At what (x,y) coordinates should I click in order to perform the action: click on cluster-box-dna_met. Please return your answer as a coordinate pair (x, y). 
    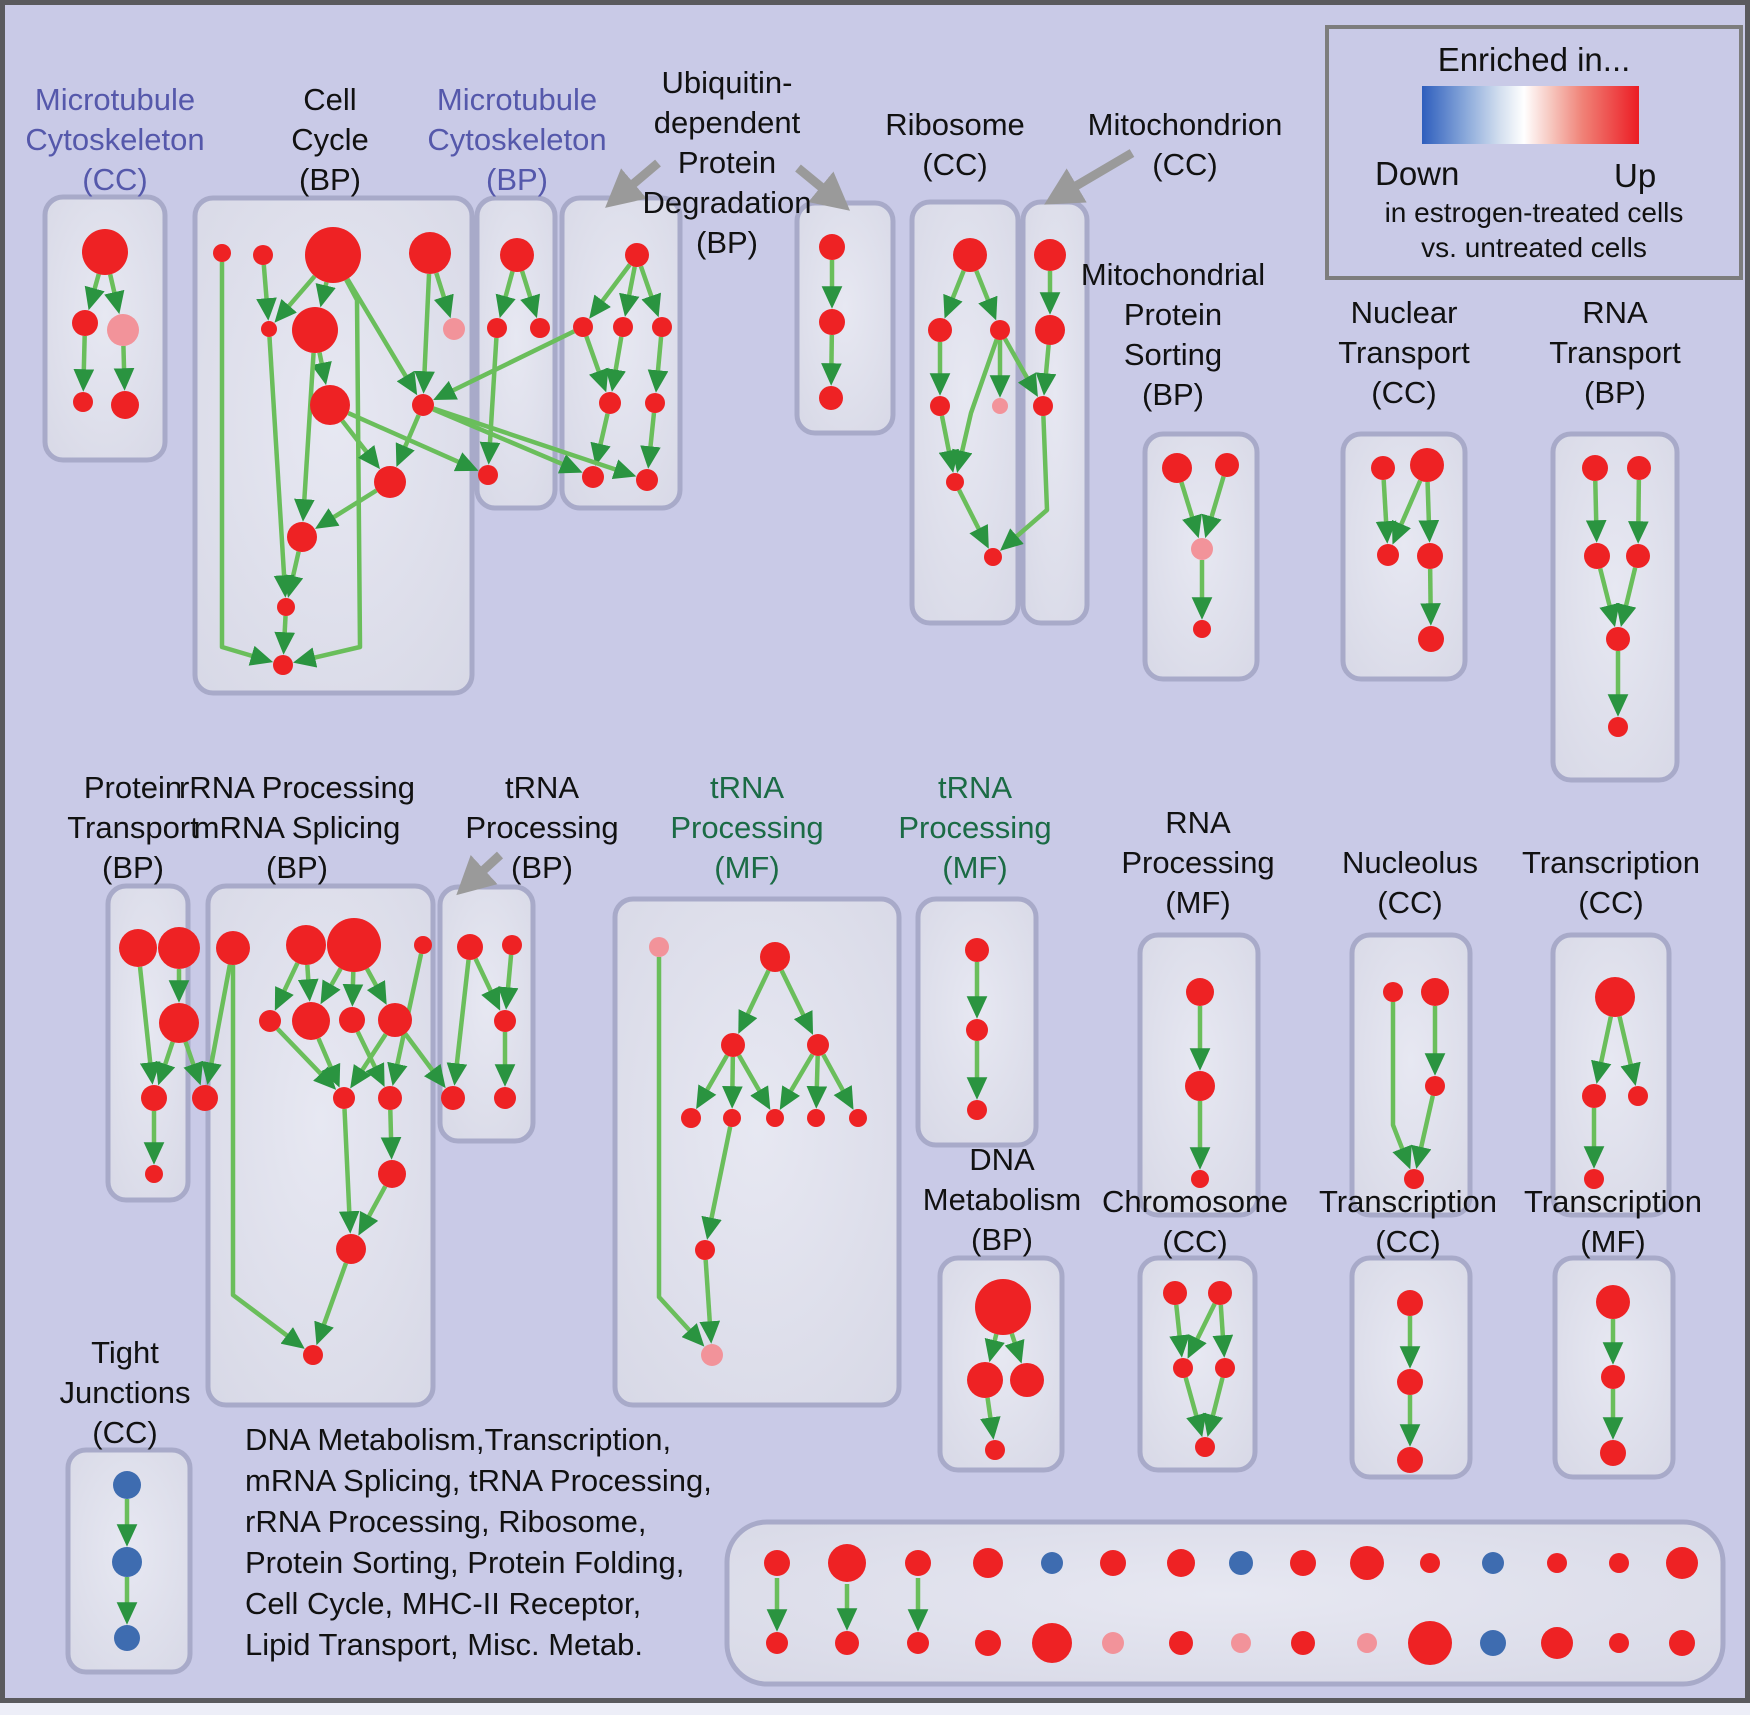
    Looking at the image, I should click on (1001, 1364).